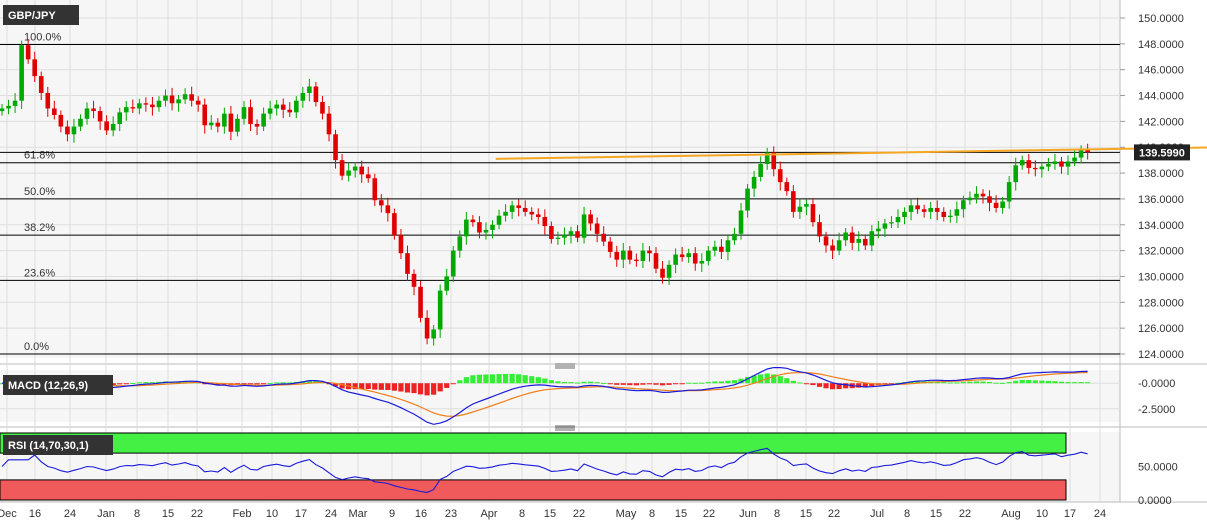 The height and width of the screenshot is (526, 1207). I want to click on fib-level-label: 0.0%, so click(36, 347).